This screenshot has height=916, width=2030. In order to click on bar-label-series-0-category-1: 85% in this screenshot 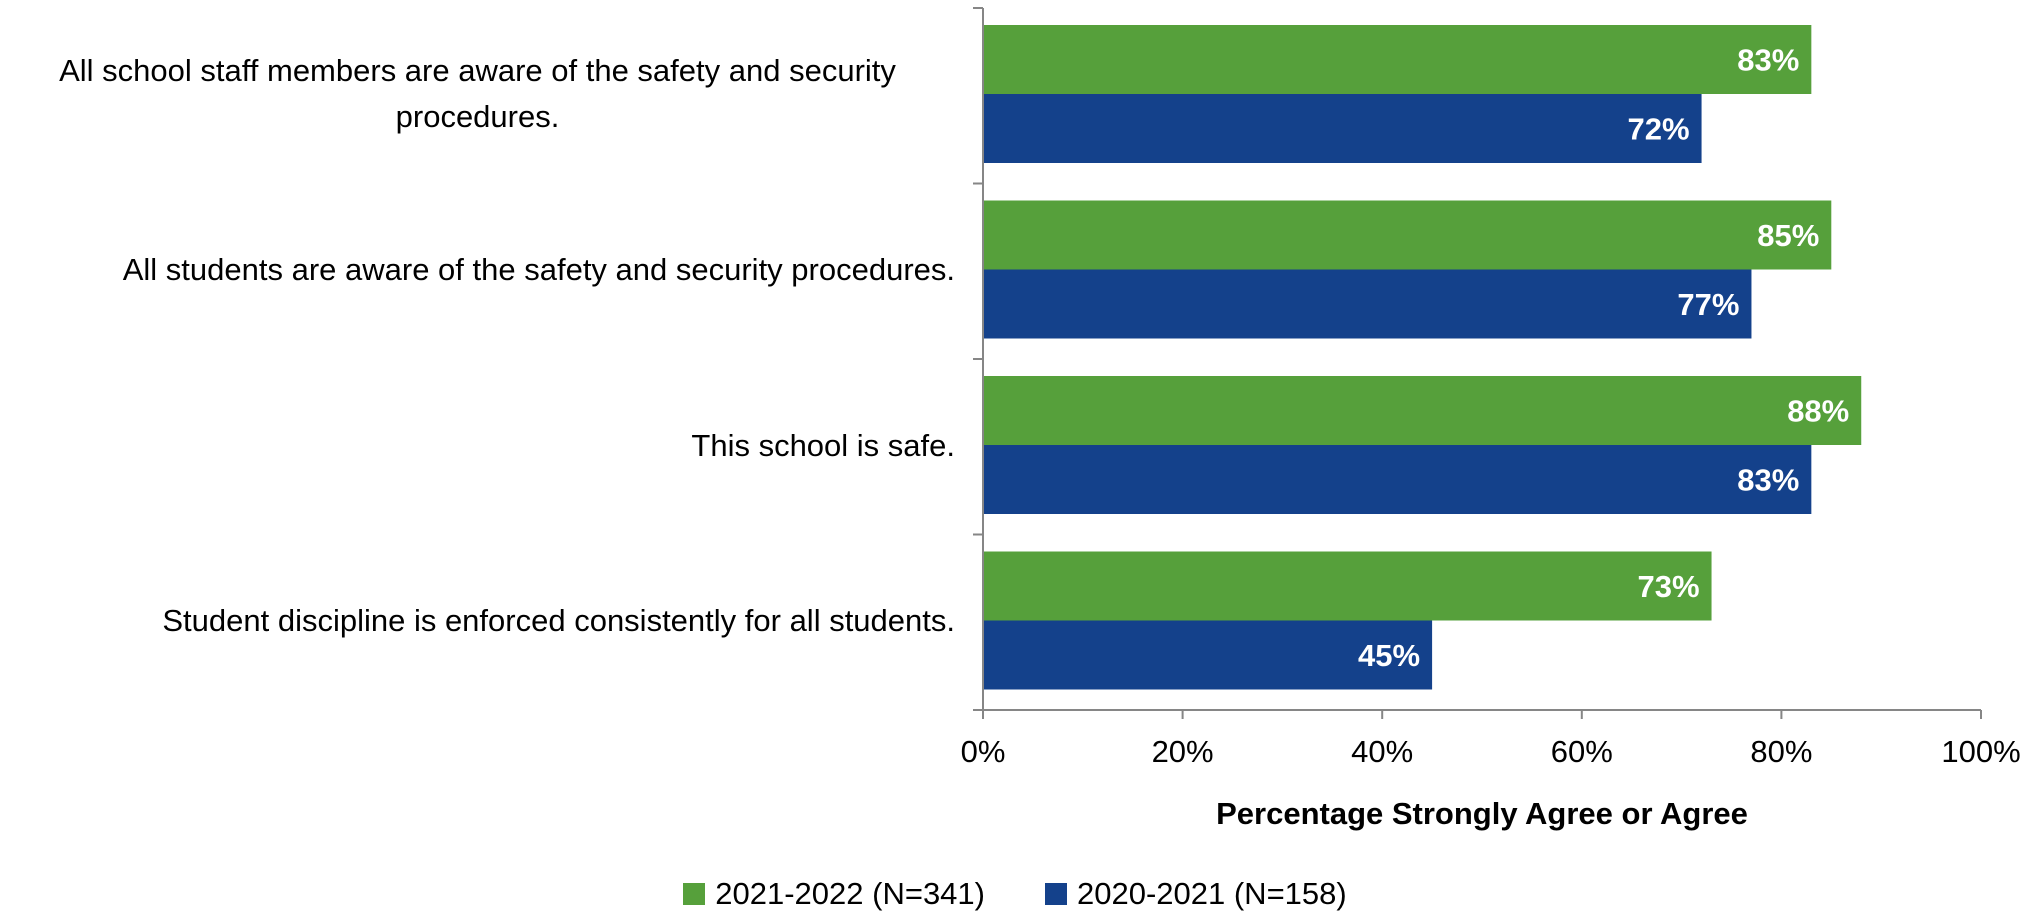, I will do `click(1788, 235)`.